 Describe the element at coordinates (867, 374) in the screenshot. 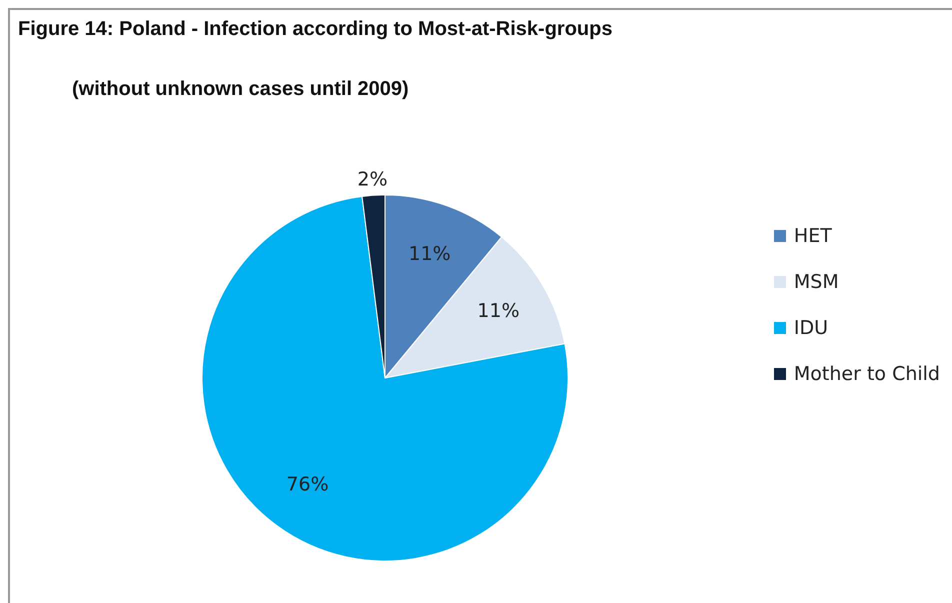

I see `legend-label: Mother to Child` at that location.